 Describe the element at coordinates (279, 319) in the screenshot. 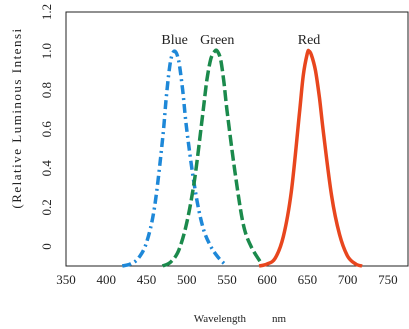

I see `x-axis-unit: nm` at that location.